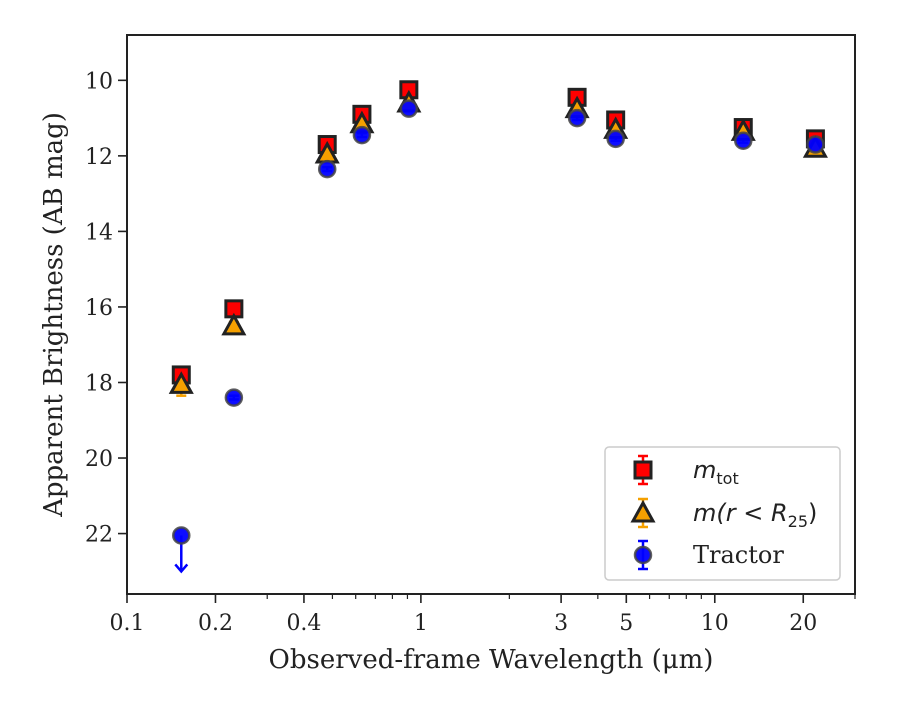 The height and width of the screenshot is (705, 900). I want to click on legend-box, so click(722, 513).